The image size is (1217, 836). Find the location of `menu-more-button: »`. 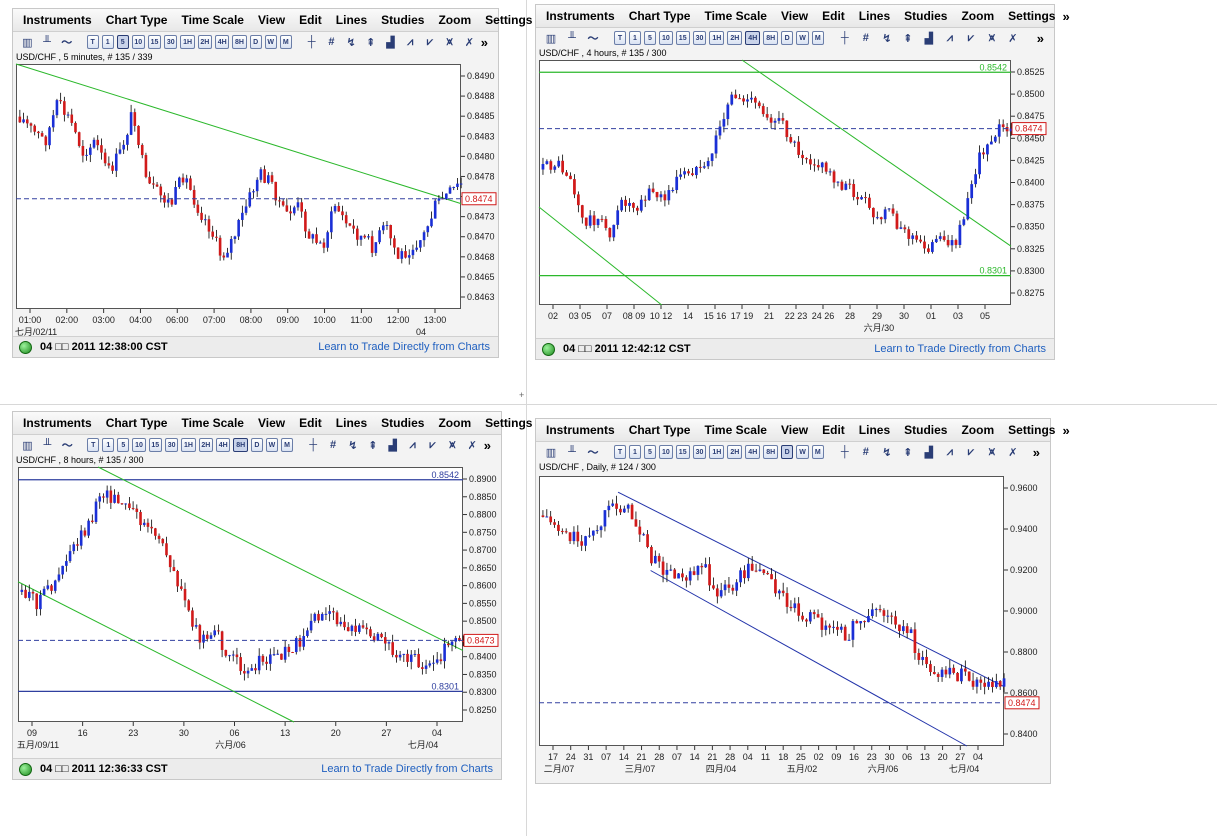

menu-more-button: » is located at coordinates (1066, 430).